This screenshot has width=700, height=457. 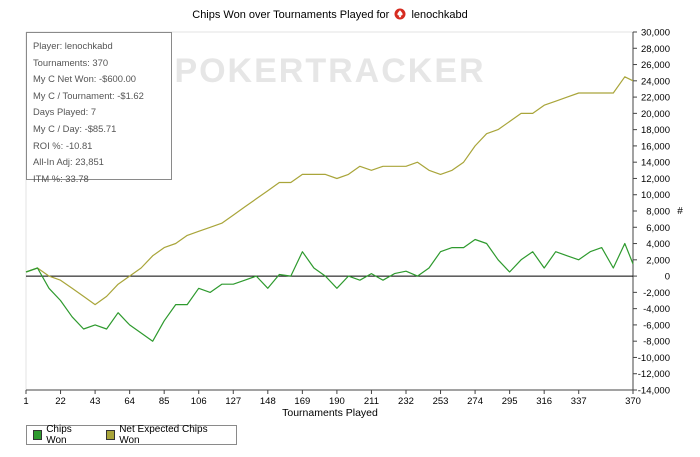 What do you see at coordinates (658, 244) in the screenshot?
I see `y-tick-label: 4,000` at bounding box center [658, 244].